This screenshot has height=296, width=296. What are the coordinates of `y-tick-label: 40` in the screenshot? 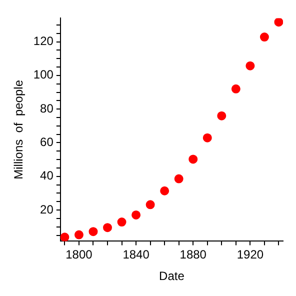 It's located at (47, 175).